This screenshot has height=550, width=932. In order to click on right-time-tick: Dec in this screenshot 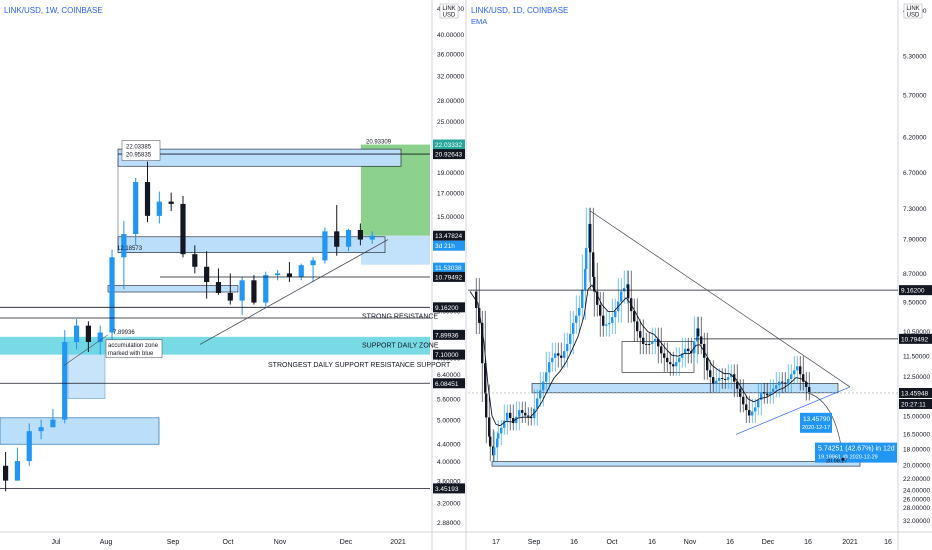, I will do `click(768, 542)`.